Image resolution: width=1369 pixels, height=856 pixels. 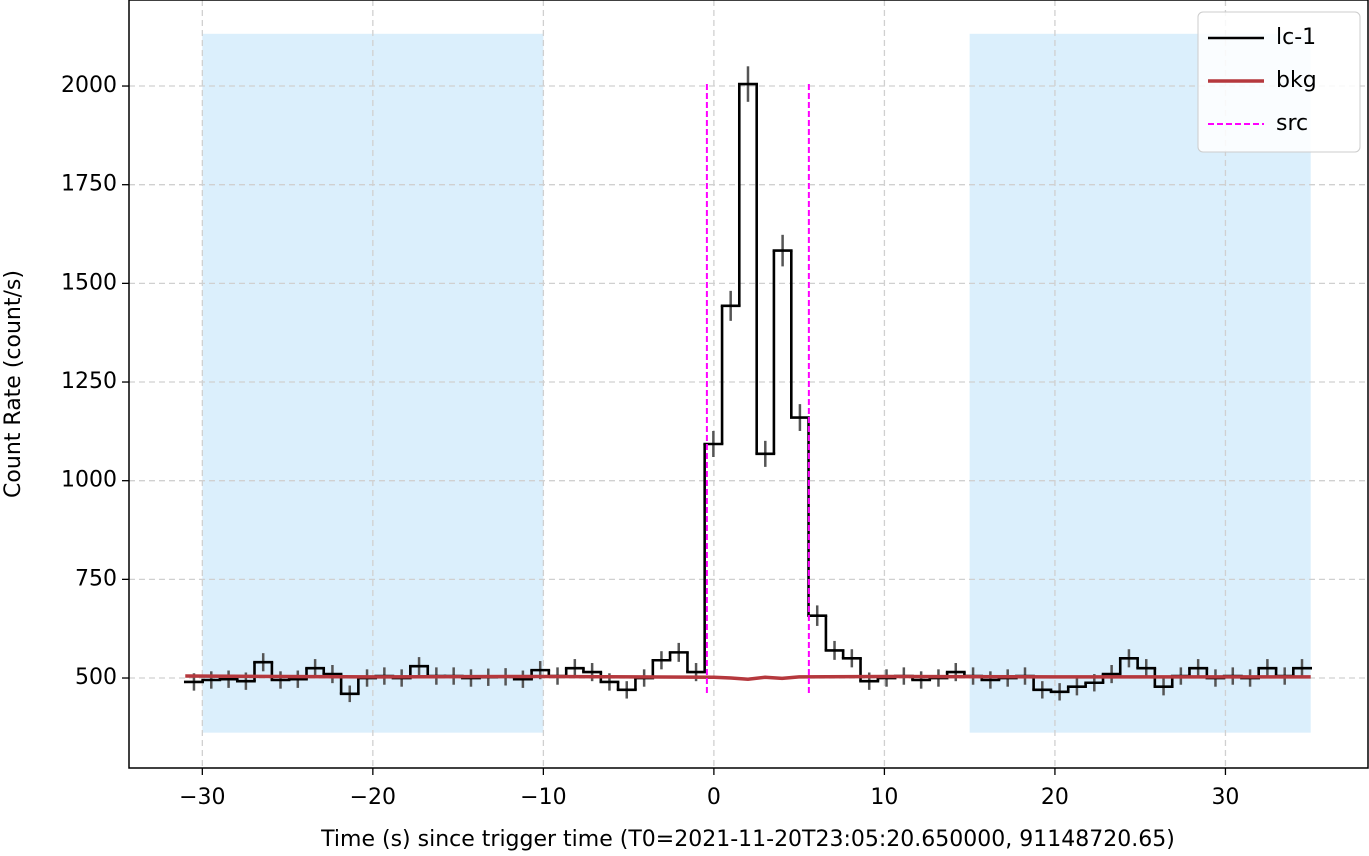 What do you see at coordinates (884, 797) in the screenshot?
I see `x-tick-label: 10` at bounding box center [884, 797].